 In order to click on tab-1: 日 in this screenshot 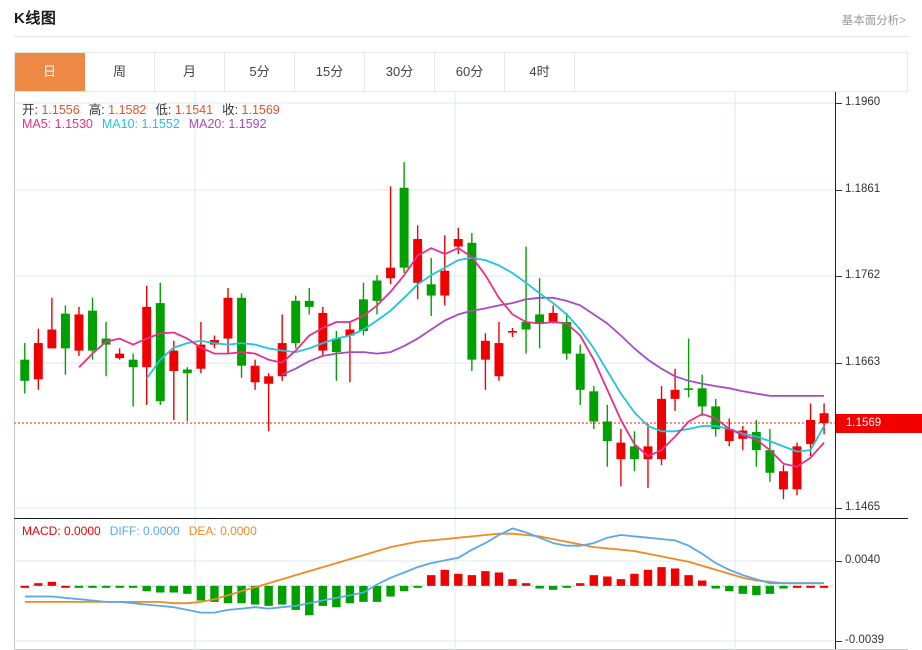, I will do `click(50, 72)`.